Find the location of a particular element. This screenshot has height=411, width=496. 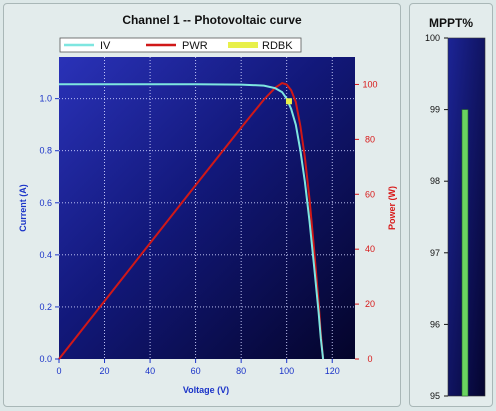

mppt-axis-ticks: 95 96 97 98 99 100 is located at coordinates (436, 217).